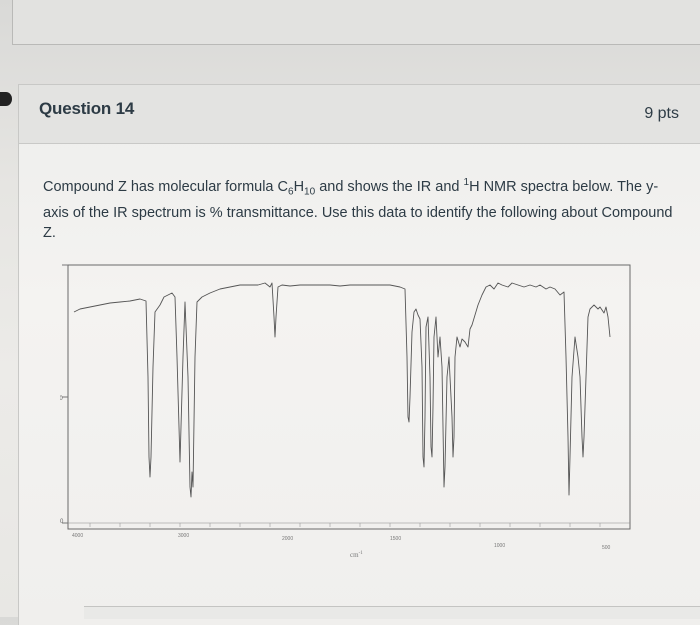 This screenshot has height=625, width=700. I want to click on x-axis-unit: cm-1, so click(356, 554).